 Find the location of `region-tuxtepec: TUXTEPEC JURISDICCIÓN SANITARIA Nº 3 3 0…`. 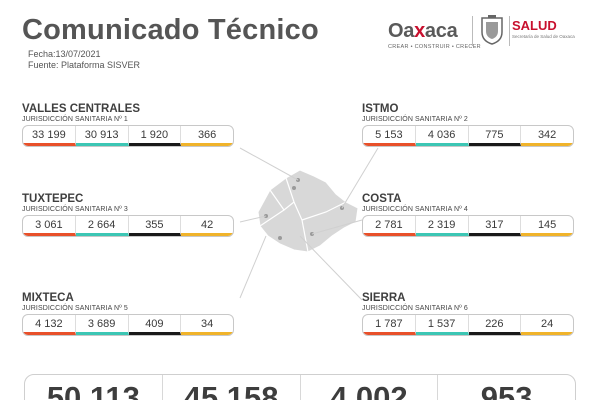

region-tuxtepec: TUXTEPEC JURISDICCIÓN SANITARIA Nº 3 3 0… is located at coordinates (128, 215).